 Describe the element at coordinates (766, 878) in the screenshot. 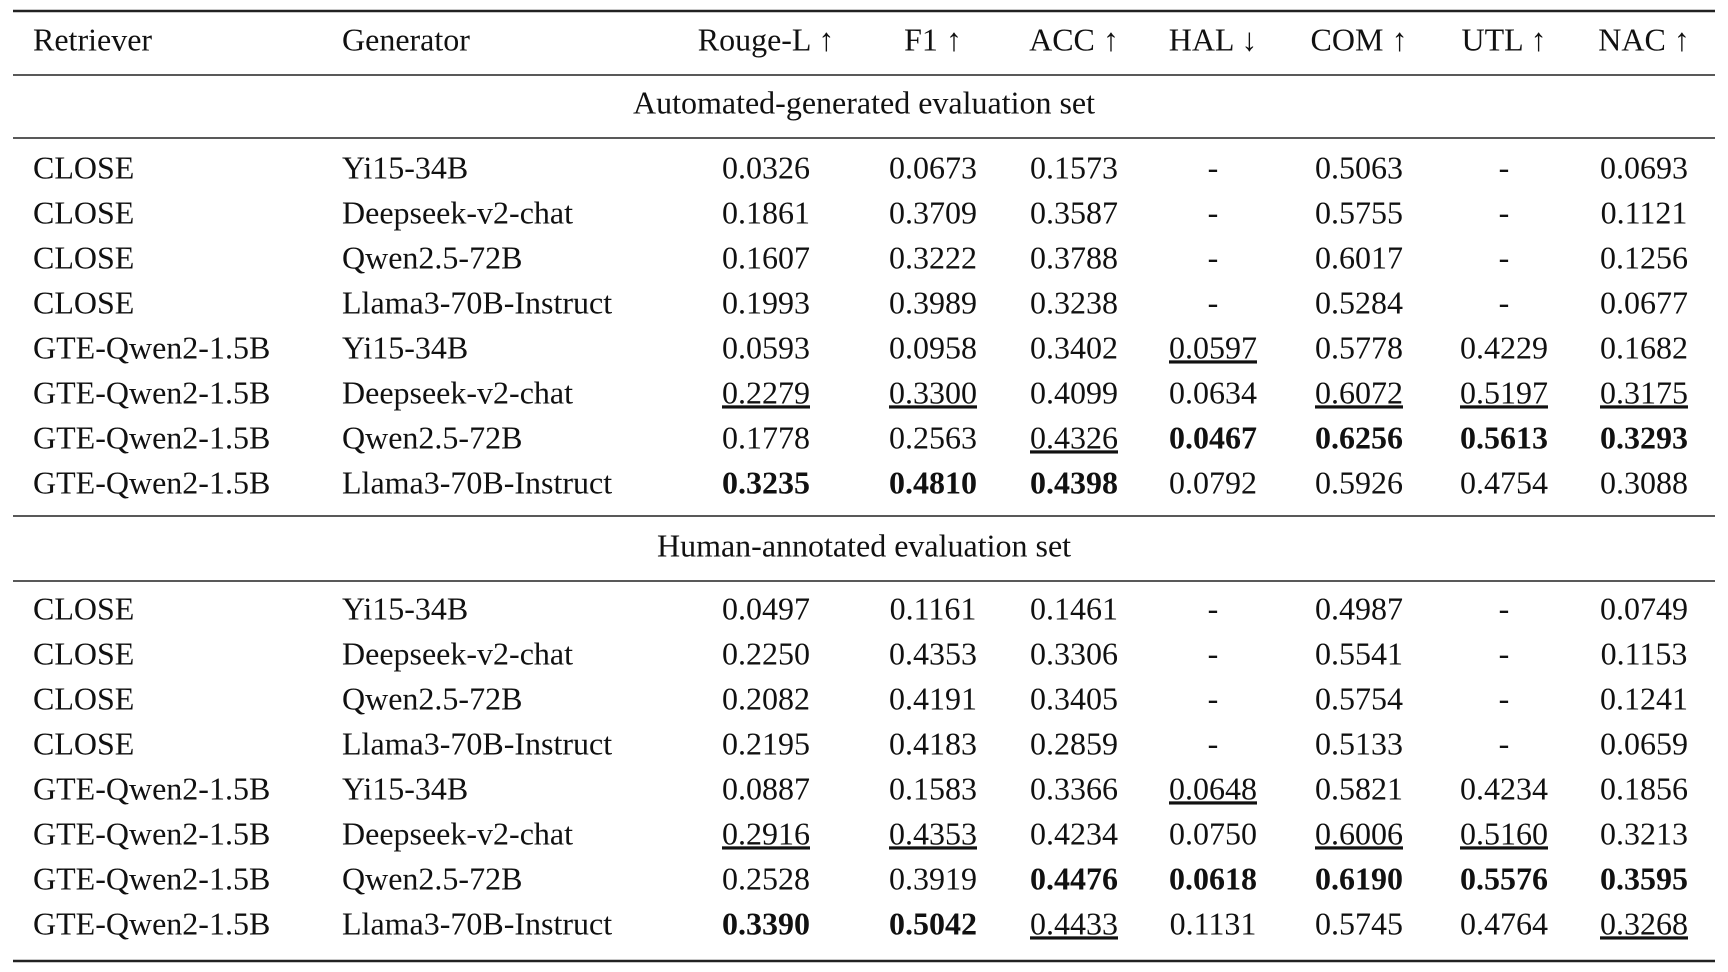

I see `table-cell: 0.2528` at that location.